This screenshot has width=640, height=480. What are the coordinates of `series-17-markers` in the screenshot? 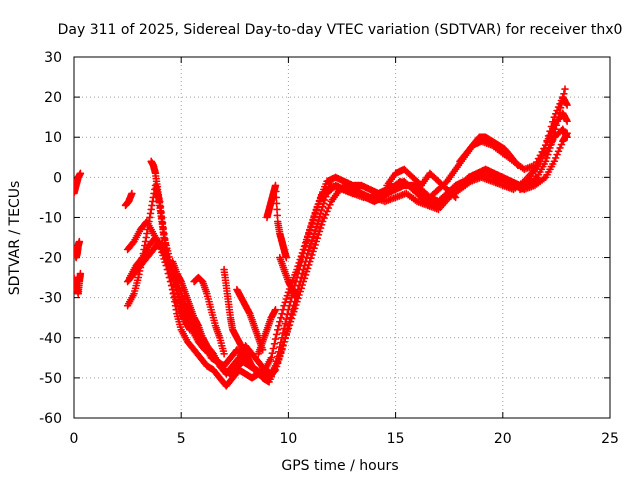 It's located at (421, 183).